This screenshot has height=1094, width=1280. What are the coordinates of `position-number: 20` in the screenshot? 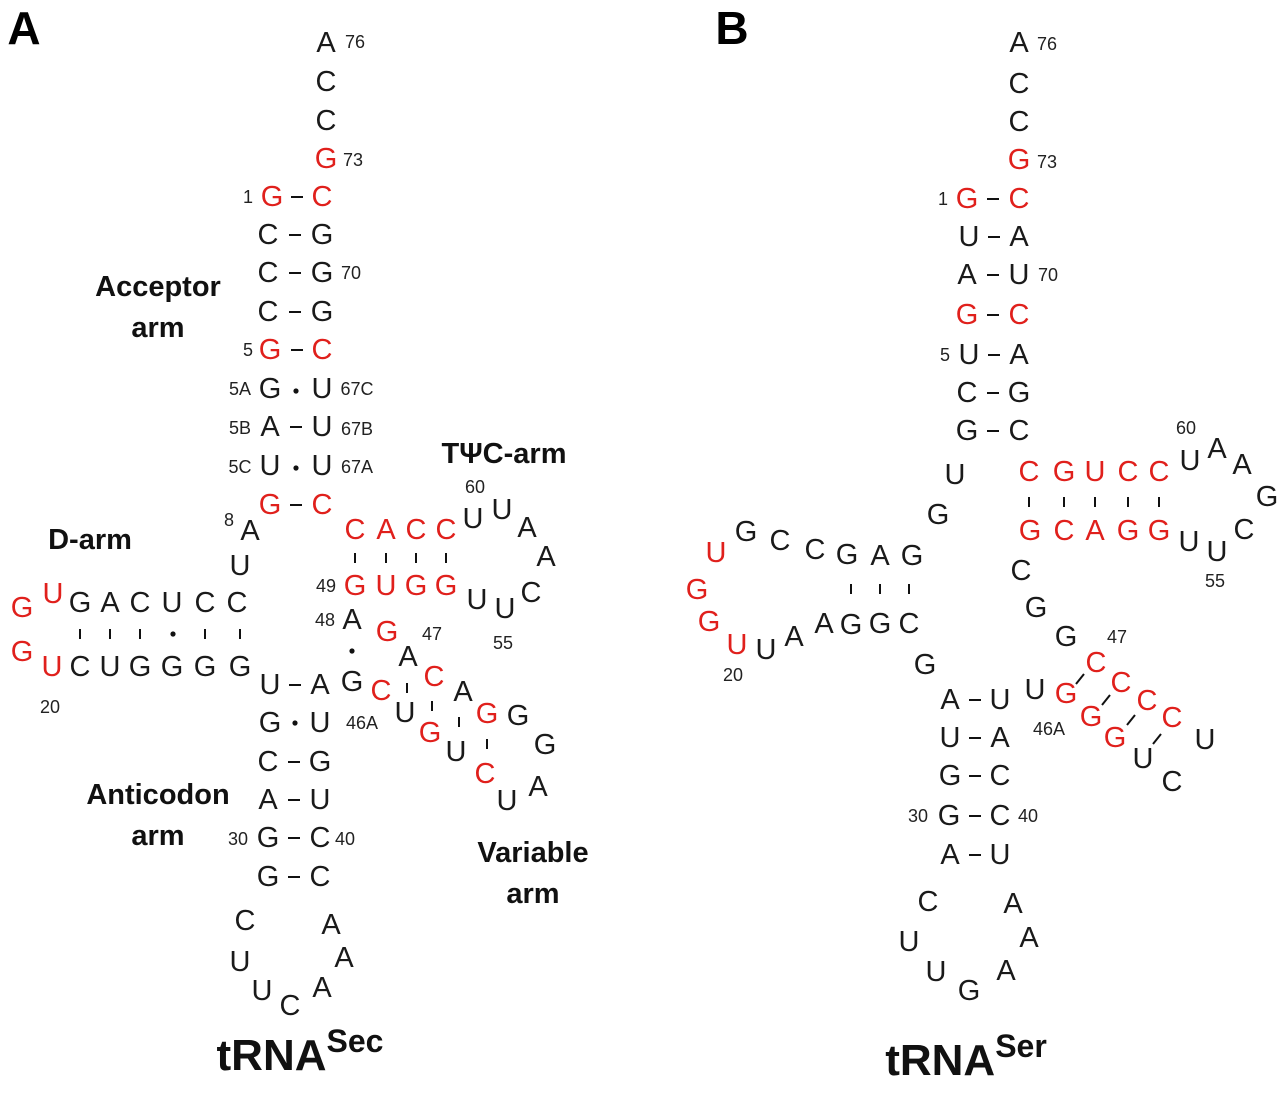 It's located at (50, 707).